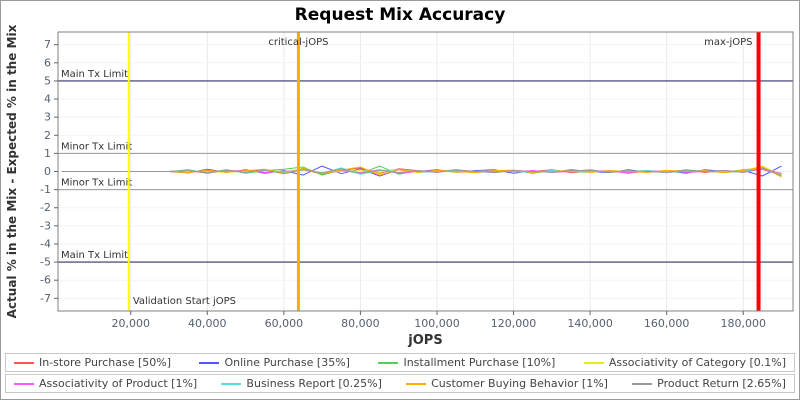 Image resolution: width=800 pixels, height=400 pixels. Describe the element at coordinates (728, 42) in the screenshot. I see `max-jops-label: max-jOPS` at that location.